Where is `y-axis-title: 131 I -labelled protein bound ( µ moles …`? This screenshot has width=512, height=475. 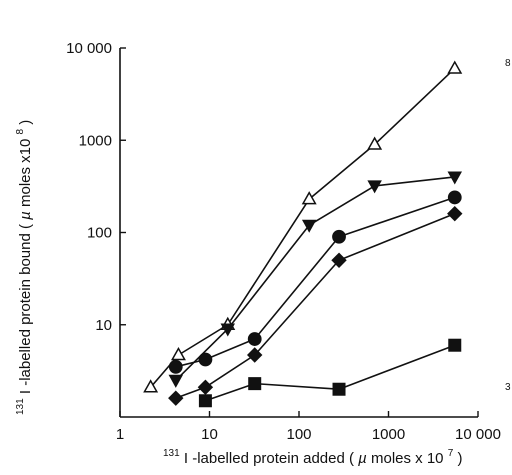 y-axis-title: 131 I -labelled protein bound ( µ moles … is located at coordinates (22, 267).